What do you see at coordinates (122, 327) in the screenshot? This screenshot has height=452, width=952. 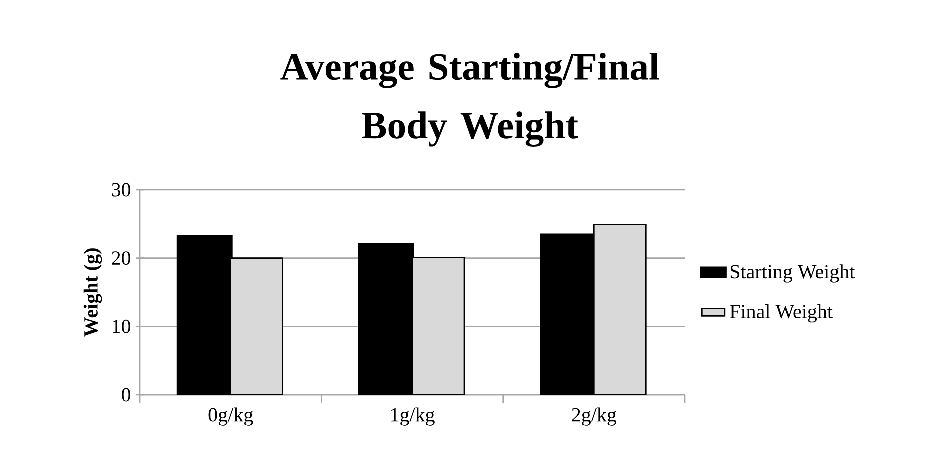 I see `y-tick-label: 10` at bounding box center [122, 327].